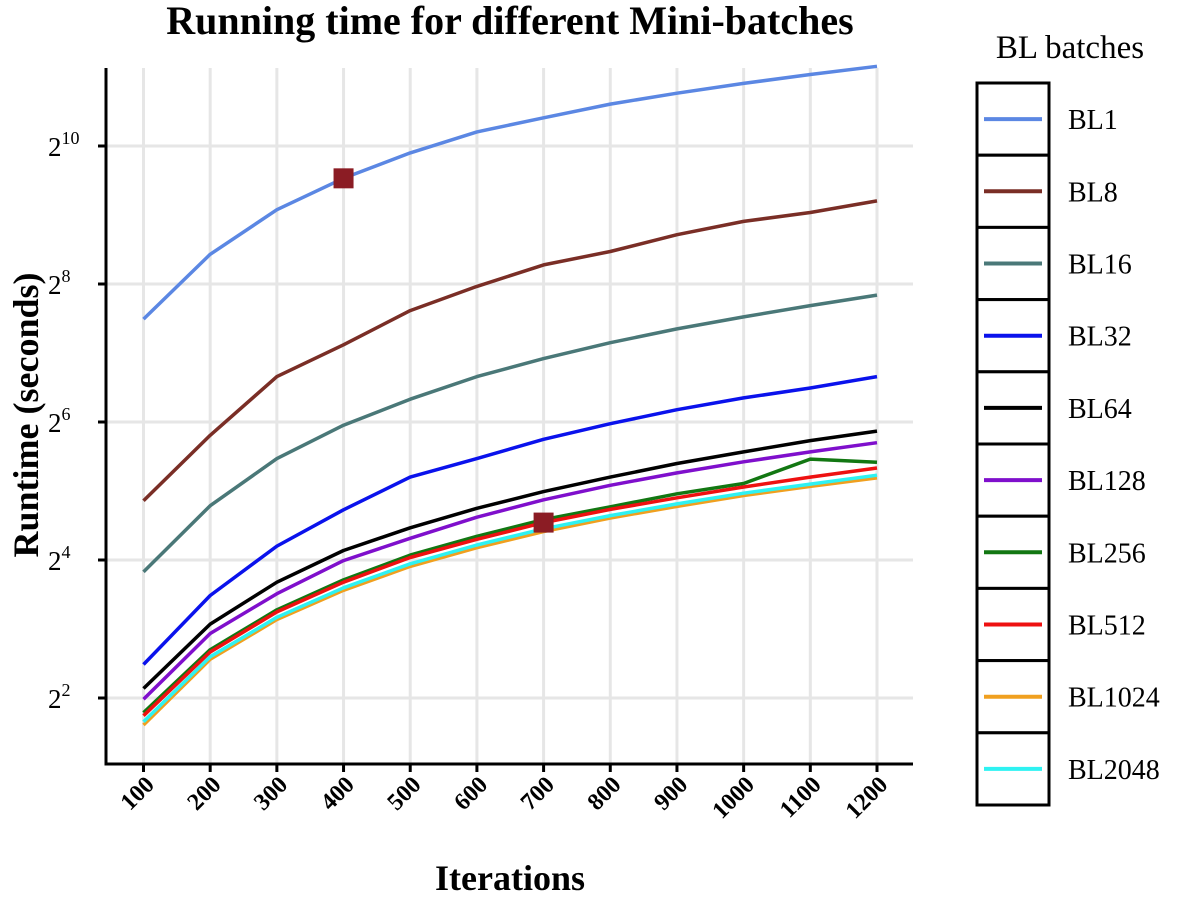 The width and height of the screenshot is (1200, 900). What do you see at coordinates (338, 794) in the screenshot?
I see `x-tick-label: 400` at bounding box center [338, 794].